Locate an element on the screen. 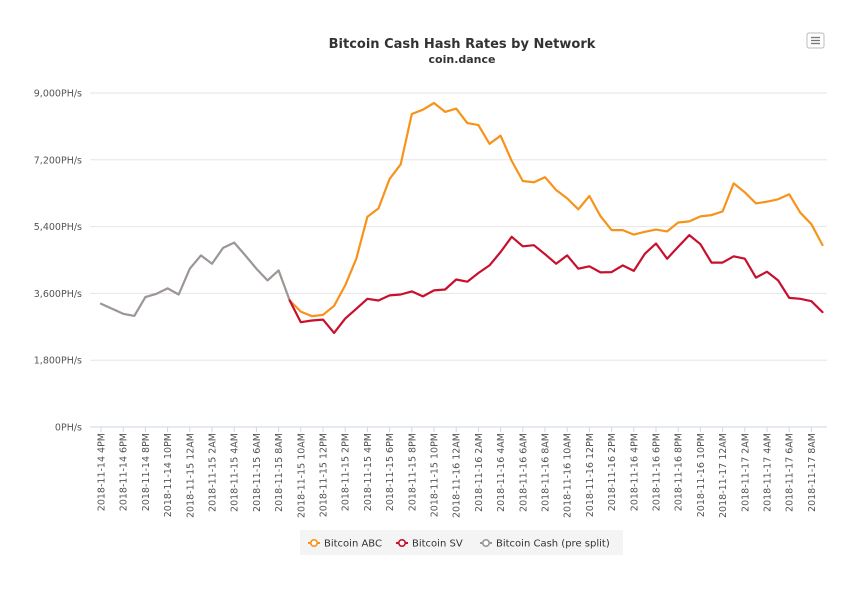  hamburger-menu-icon is located at coordinates (815, 40).